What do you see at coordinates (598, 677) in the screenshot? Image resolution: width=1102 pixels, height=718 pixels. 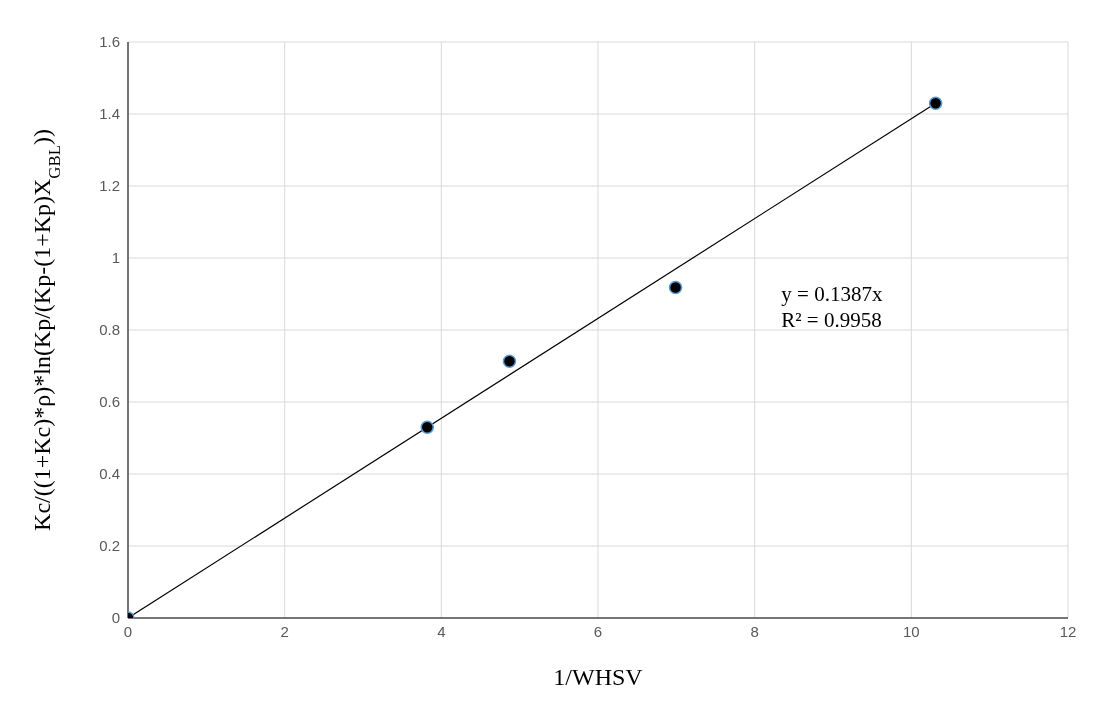 I see `x-axis-title: 1/WHSV` at bounding box center [598, 677].